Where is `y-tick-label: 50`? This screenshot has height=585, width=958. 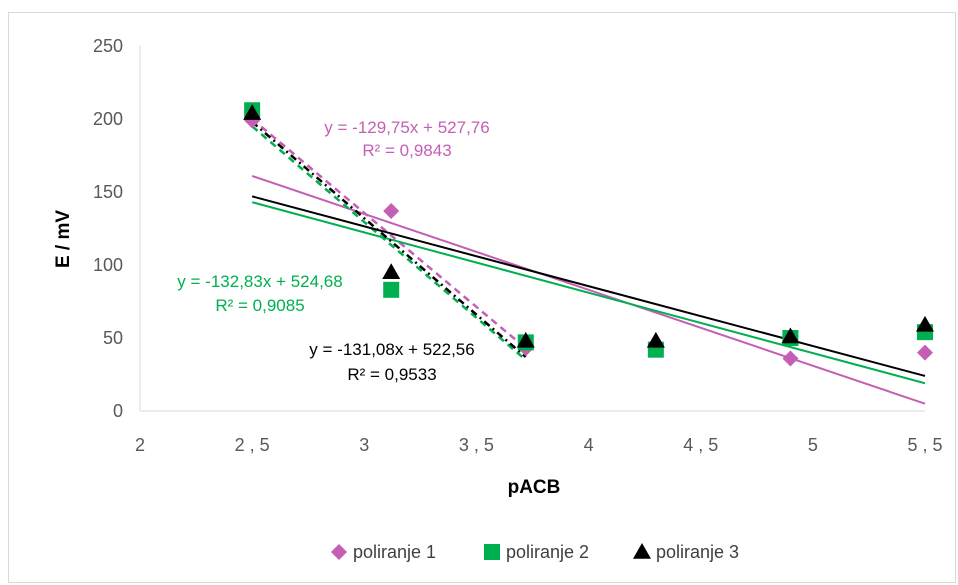 y-tick-label: 50 is located at coordinates (113, 338).